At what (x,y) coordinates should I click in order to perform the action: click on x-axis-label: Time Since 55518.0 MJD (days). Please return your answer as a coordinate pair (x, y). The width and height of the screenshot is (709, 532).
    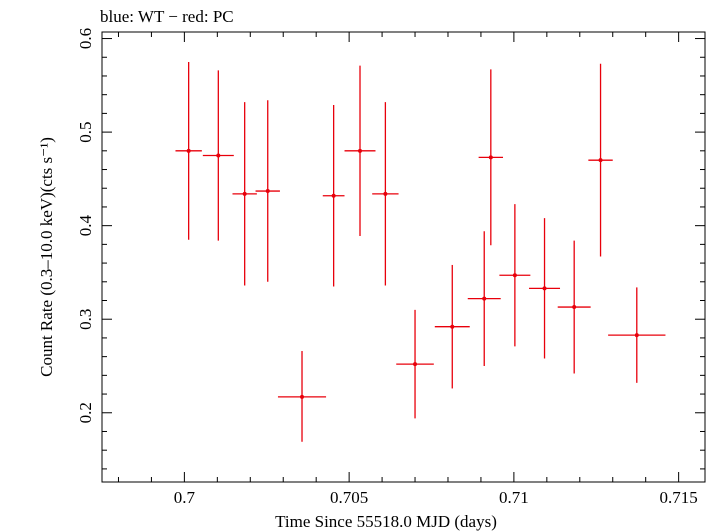
    Looking at the image, I should click on (386, 521).